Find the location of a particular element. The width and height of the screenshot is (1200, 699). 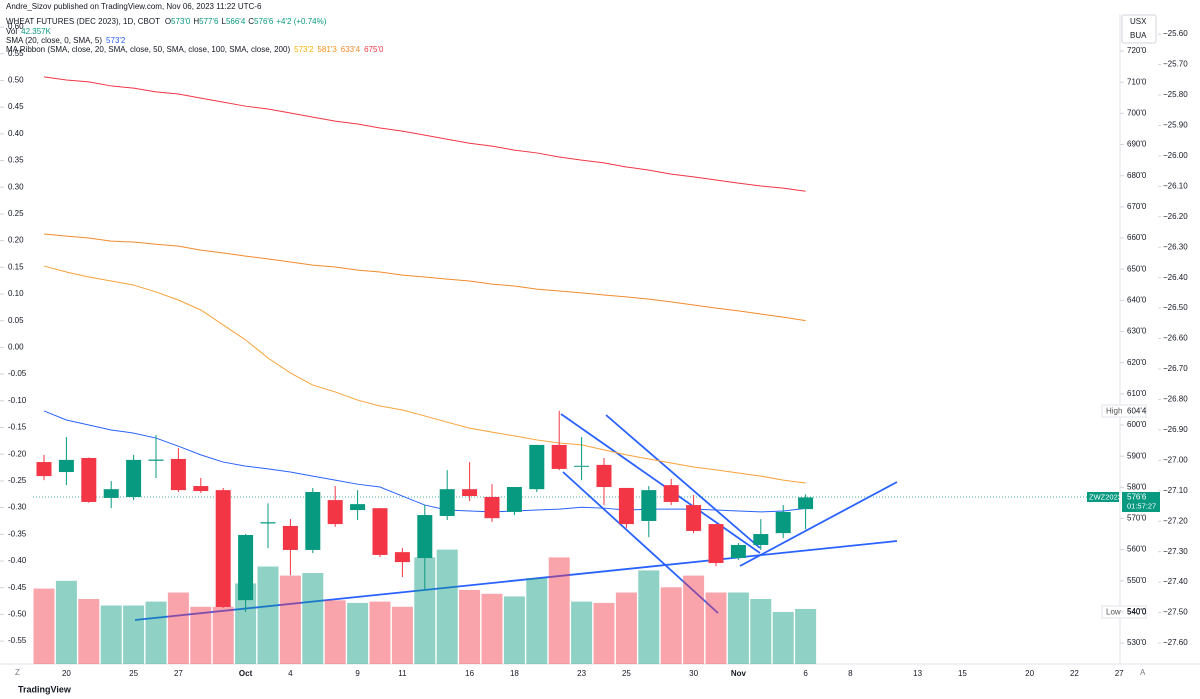

x-tick-label: 13 is located at coordinates (917, 673).